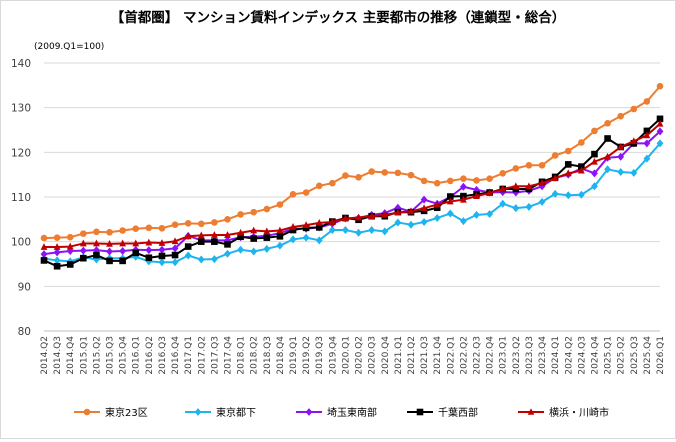  I want to click on legend: 東京23区 東京都下 埼玉東南部 千葉西部 横浜・川崎市, so click(341, 412).